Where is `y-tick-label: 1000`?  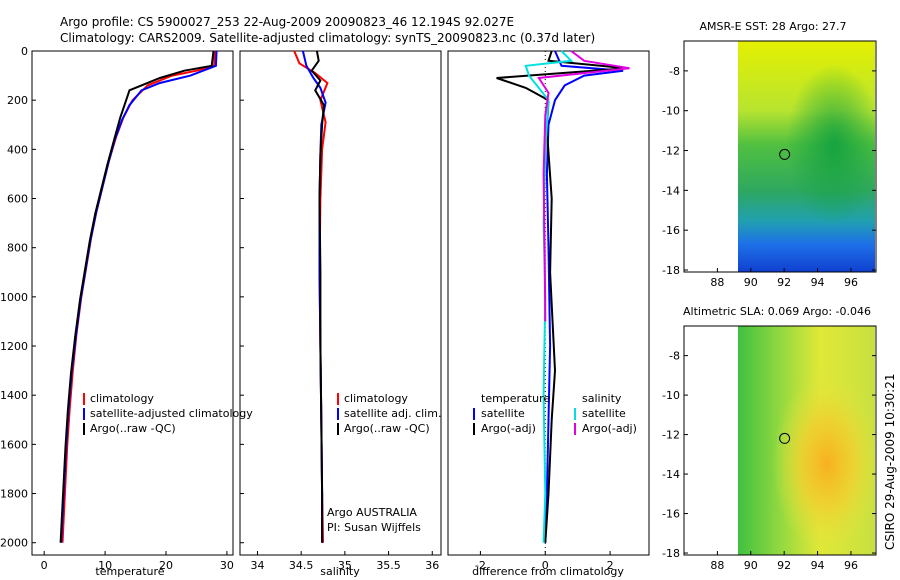 y-tick-label: 1000 is located at coordinates (14, 297).